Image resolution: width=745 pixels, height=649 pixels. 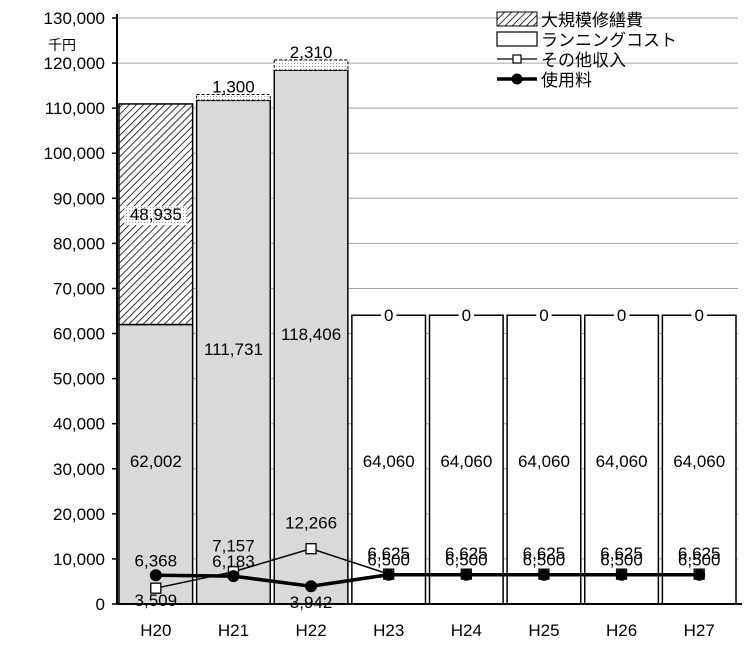 I want to click on y-tick-label: 90,000, so click(x=79, y=198).